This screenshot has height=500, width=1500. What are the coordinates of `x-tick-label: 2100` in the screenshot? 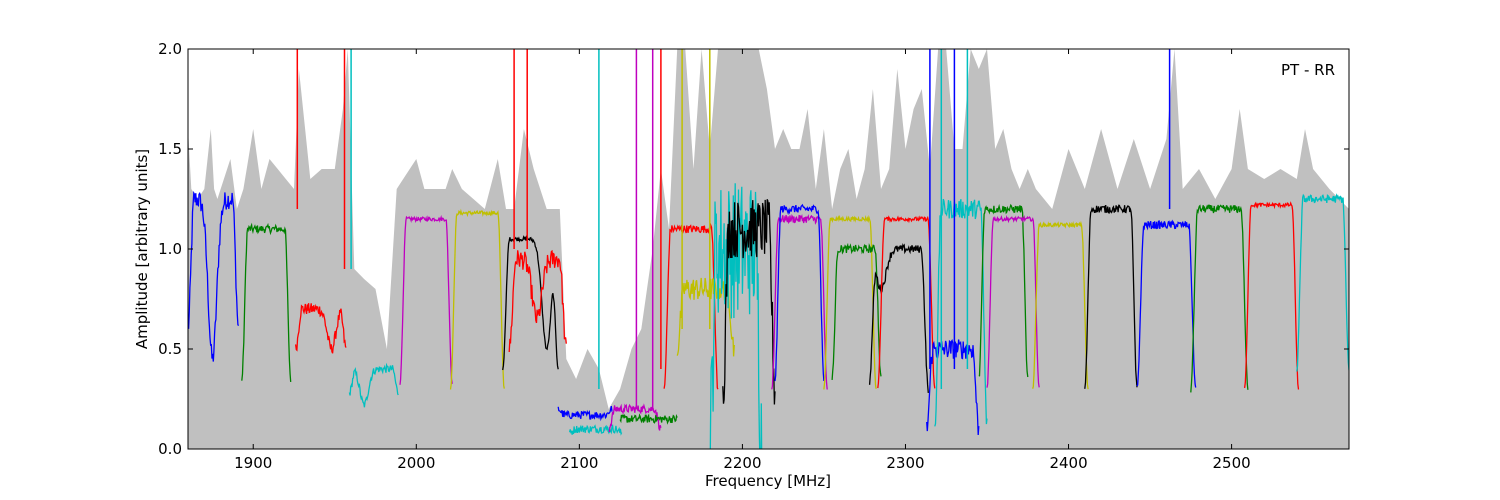 It's located at (579, 463).